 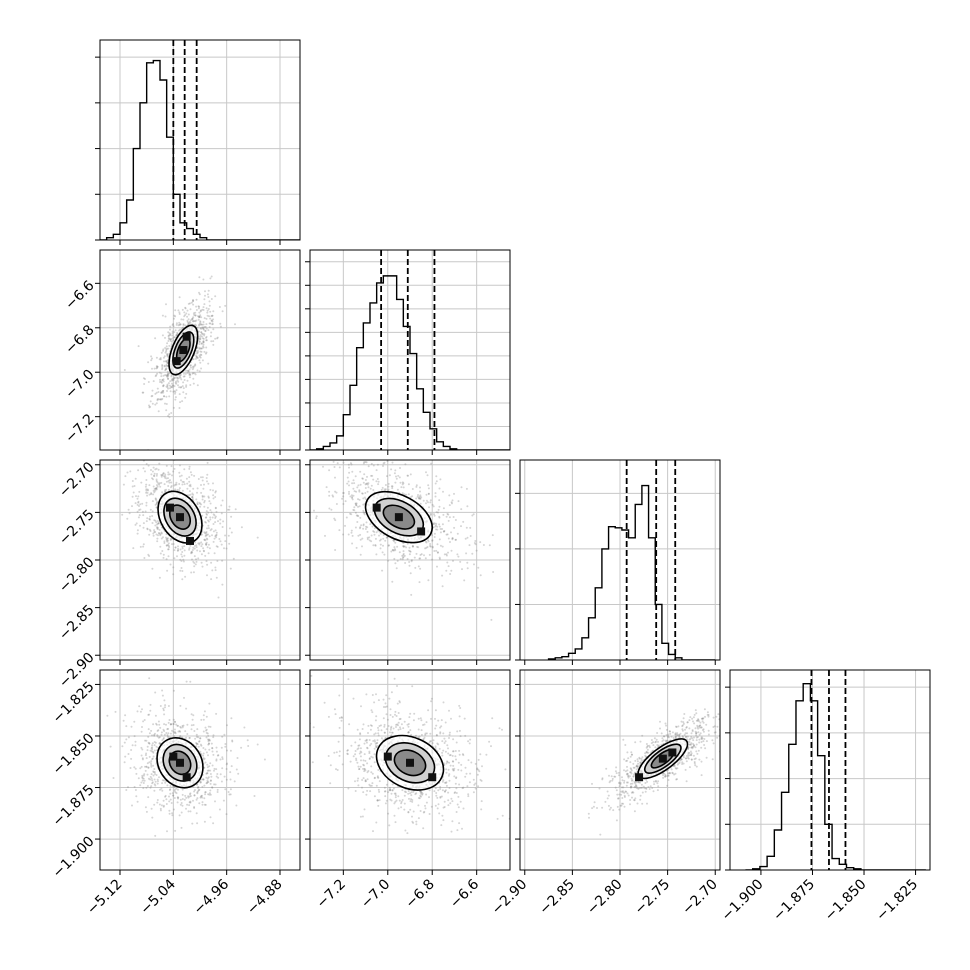 What do you see at coordinates (180, 517) in the screenshot?
I see `density-peak` at bounding box center [180, 517].